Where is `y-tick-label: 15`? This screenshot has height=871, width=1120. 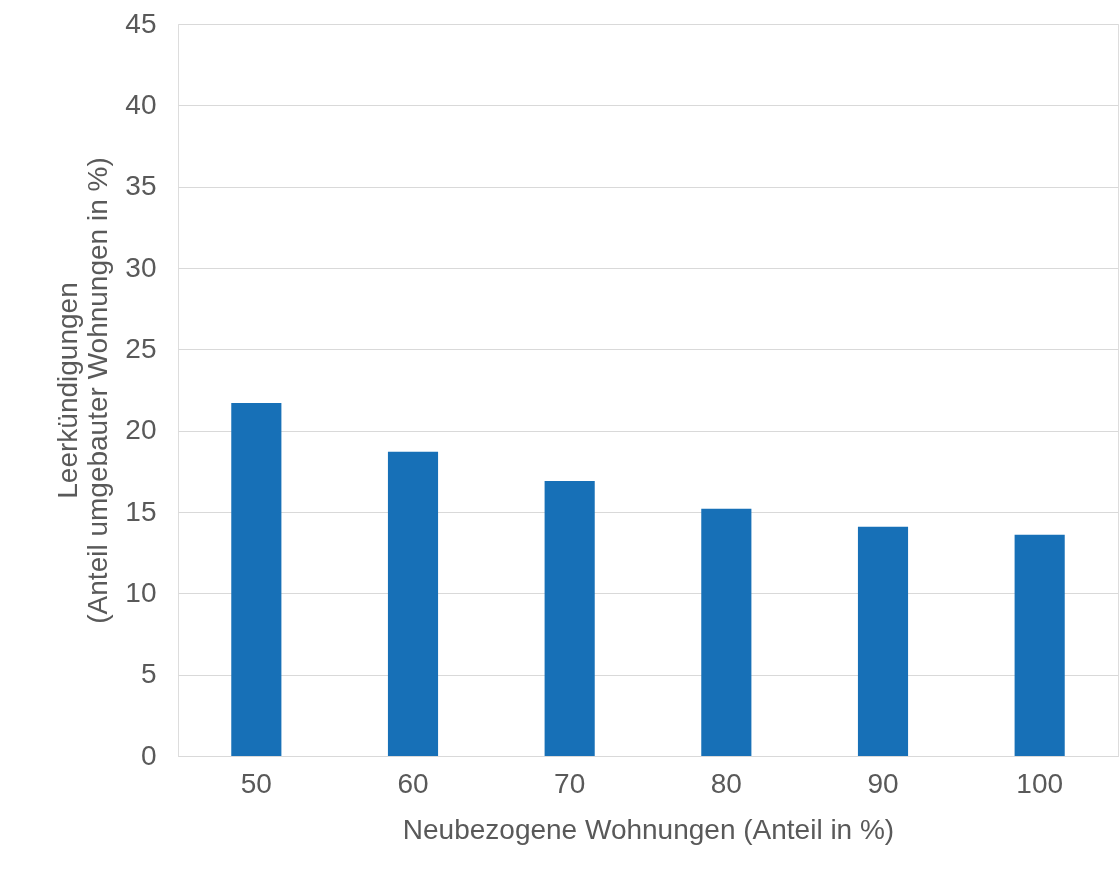
y-tick-label: 15 is located at coordinates (141, 511).